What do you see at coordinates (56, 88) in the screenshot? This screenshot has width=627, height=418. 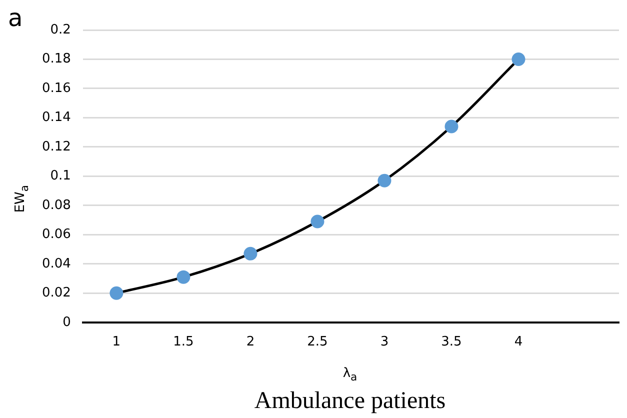 I see `y-tick-label: 0.16` at bounding box center [56, 88].